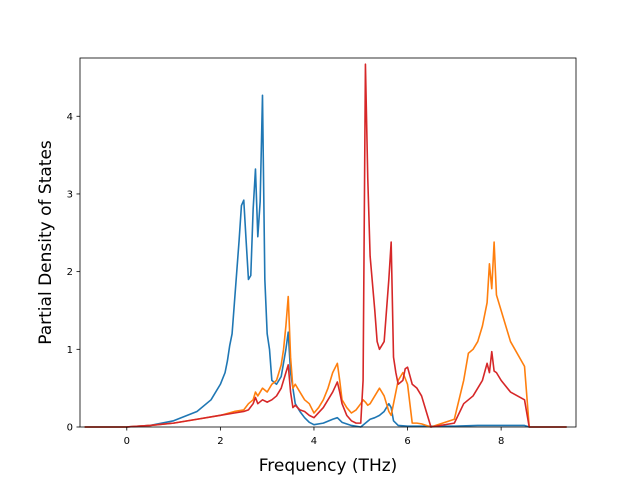 The height and width of the screenshot is (480, 640). Describe the element at coordinates (70, 428) in the screenshot. I see `y-tick-label: 0` at that location.